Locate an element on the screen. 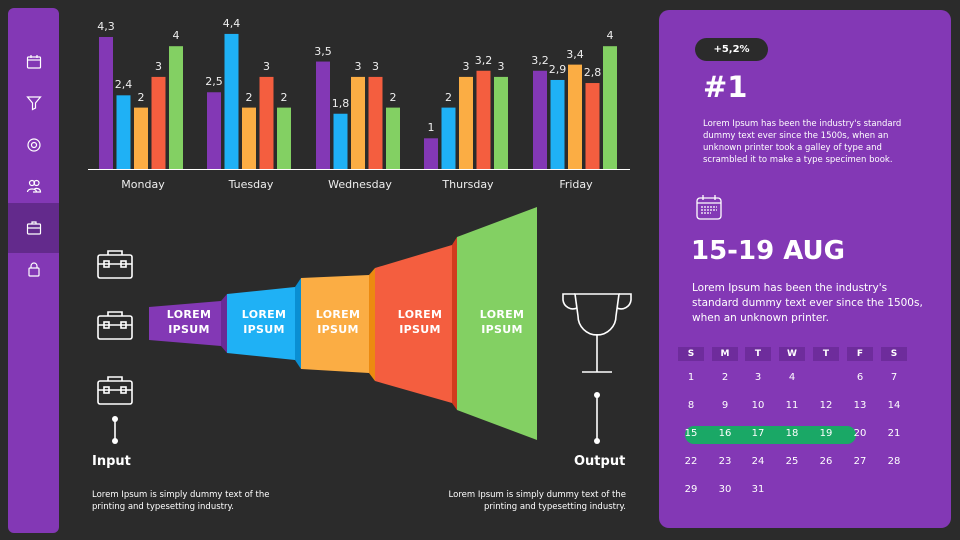 The height and width of the screenshot is (540, 960). x-tick-label: Monday is located at coordinates (143, 184).